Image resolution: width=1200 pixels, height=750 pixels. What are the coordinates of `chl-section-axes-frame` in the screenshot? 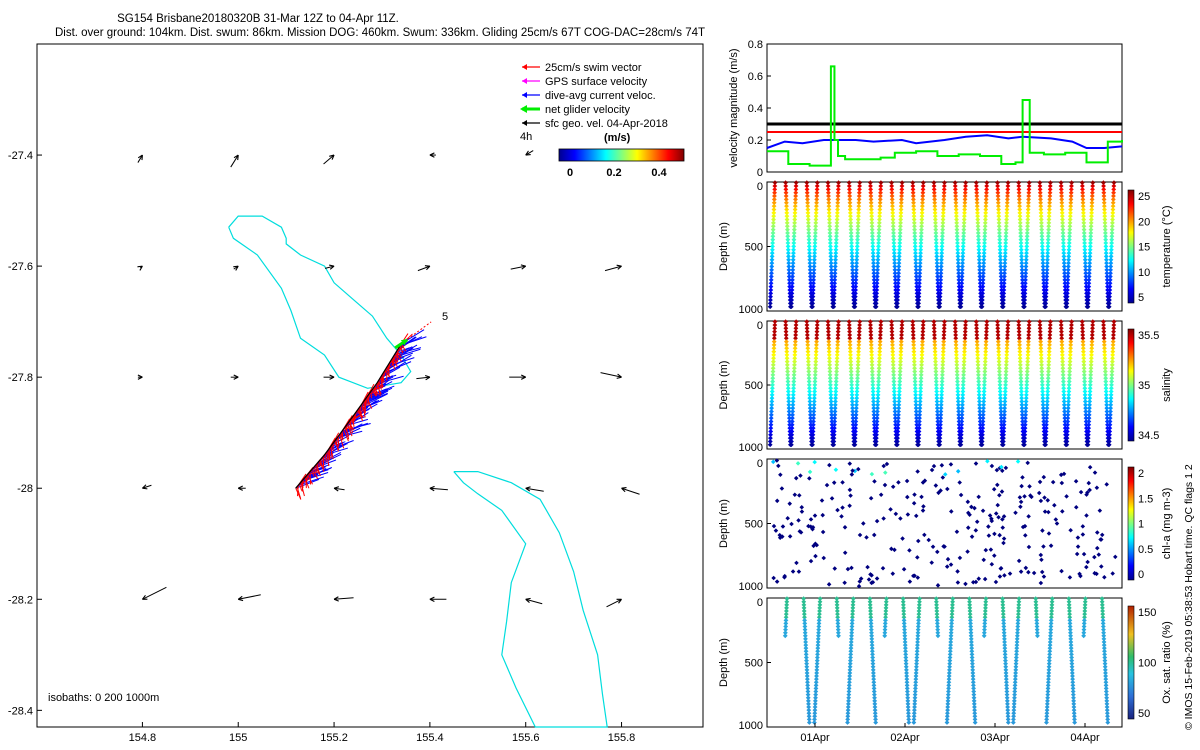 It's located at (944, 523).